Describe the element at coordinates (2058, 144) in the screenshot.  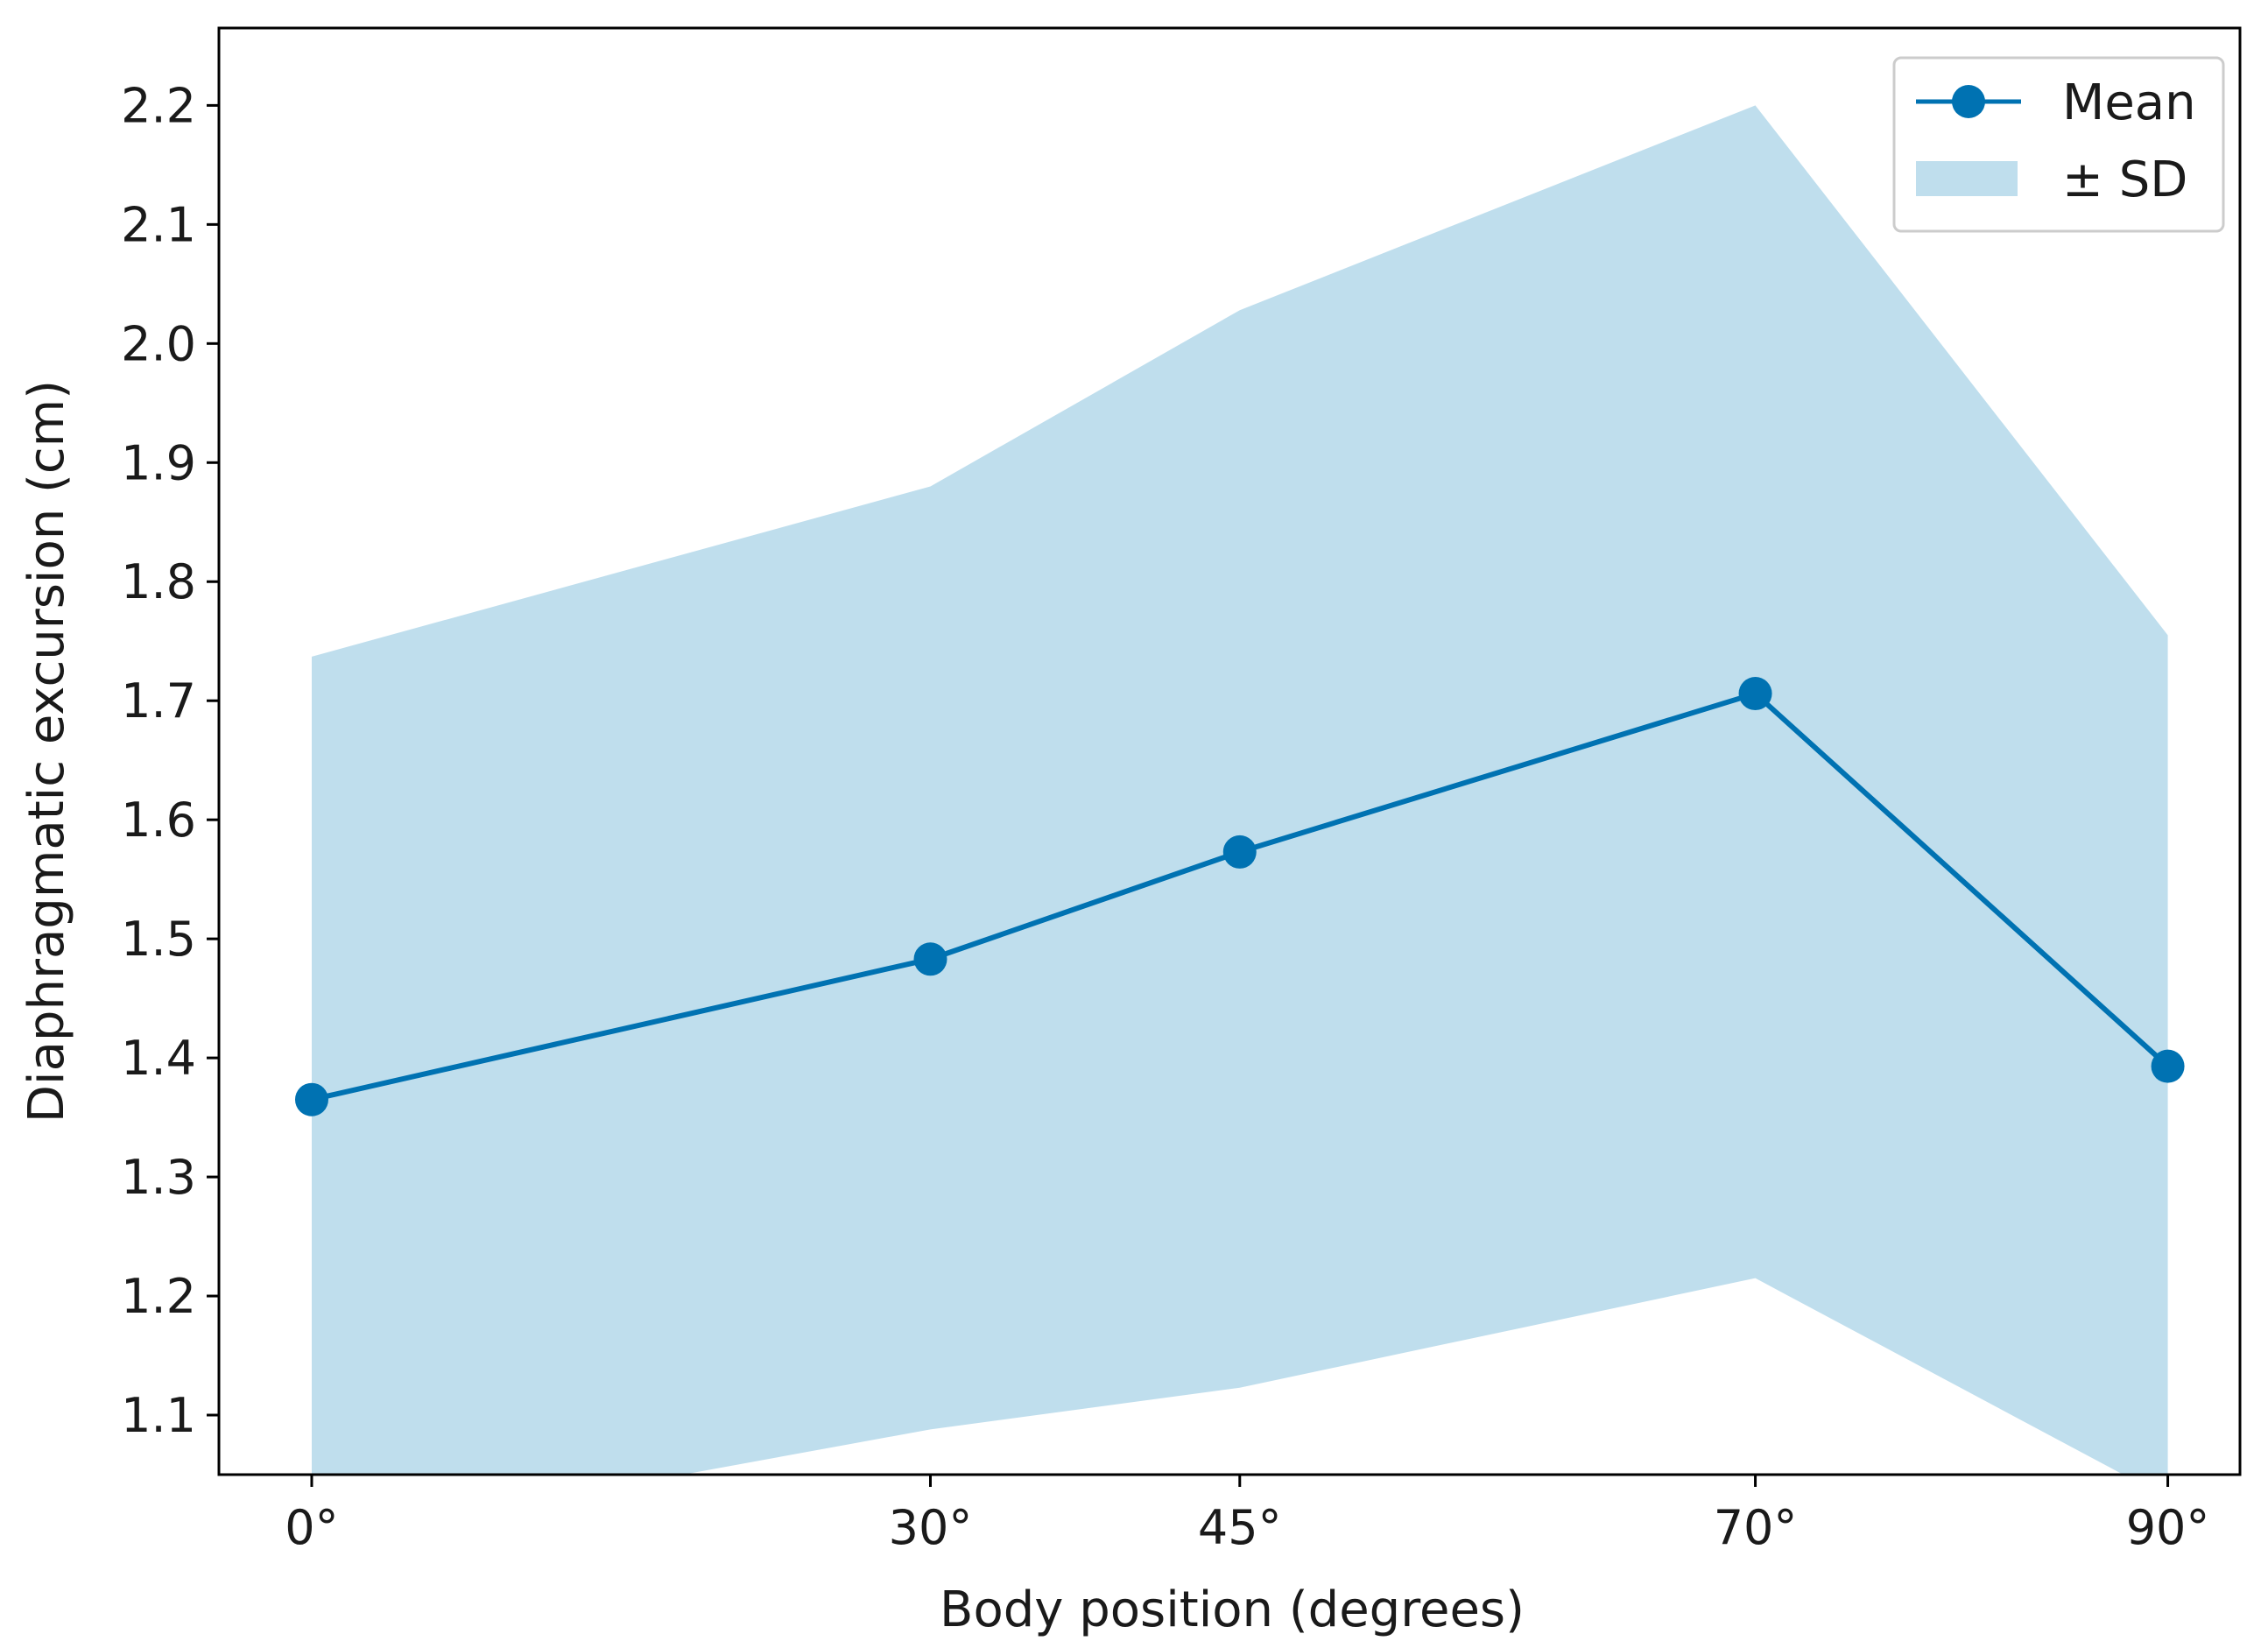
I see `legend: Mean ± SD` at that location.